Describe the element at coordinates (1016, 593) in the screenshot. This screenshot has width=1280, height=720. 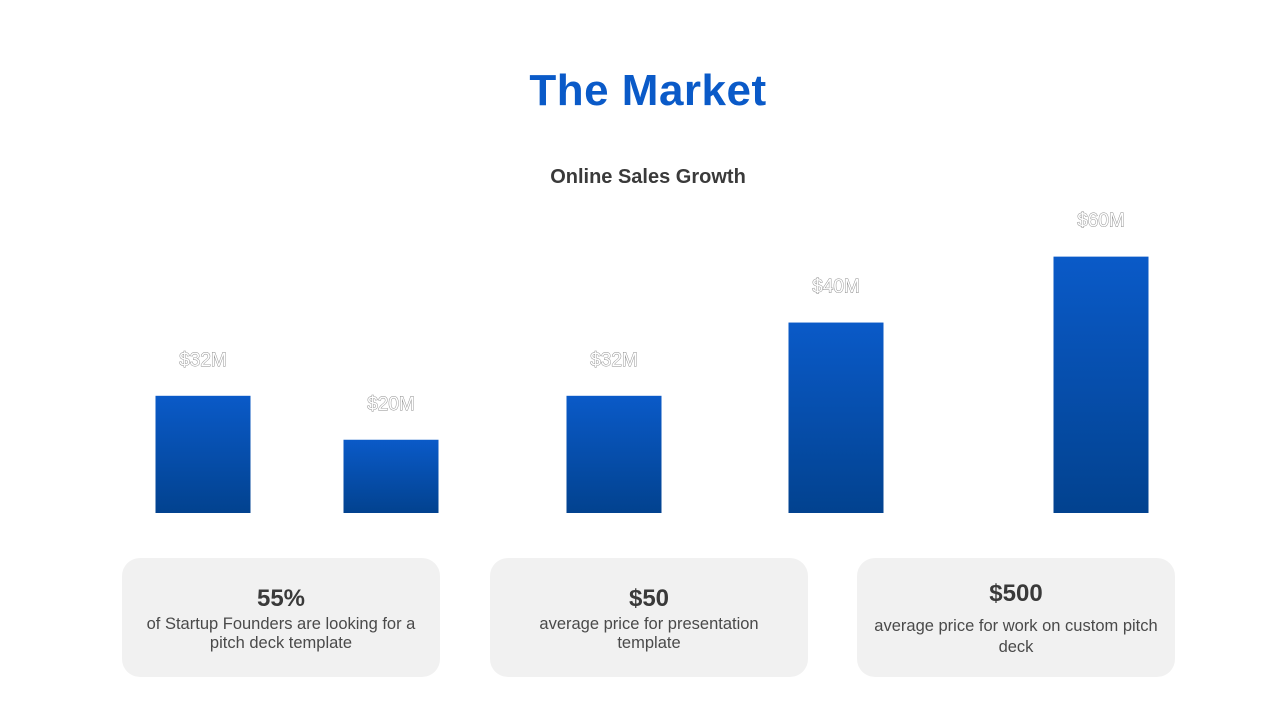
I see `stat-value: $500` at that location.